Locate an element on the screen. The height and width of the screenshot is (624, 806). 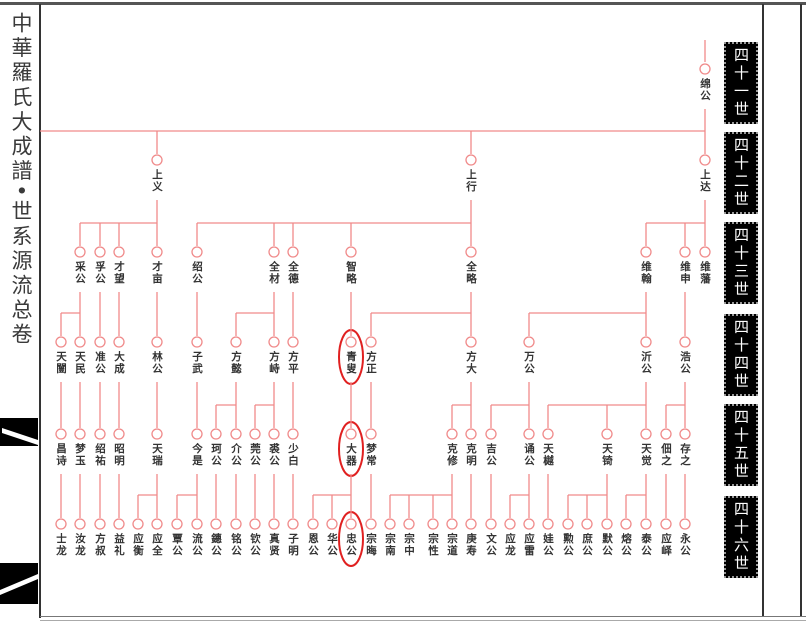
member-name: 才望 is located at coordinates (119, 273).